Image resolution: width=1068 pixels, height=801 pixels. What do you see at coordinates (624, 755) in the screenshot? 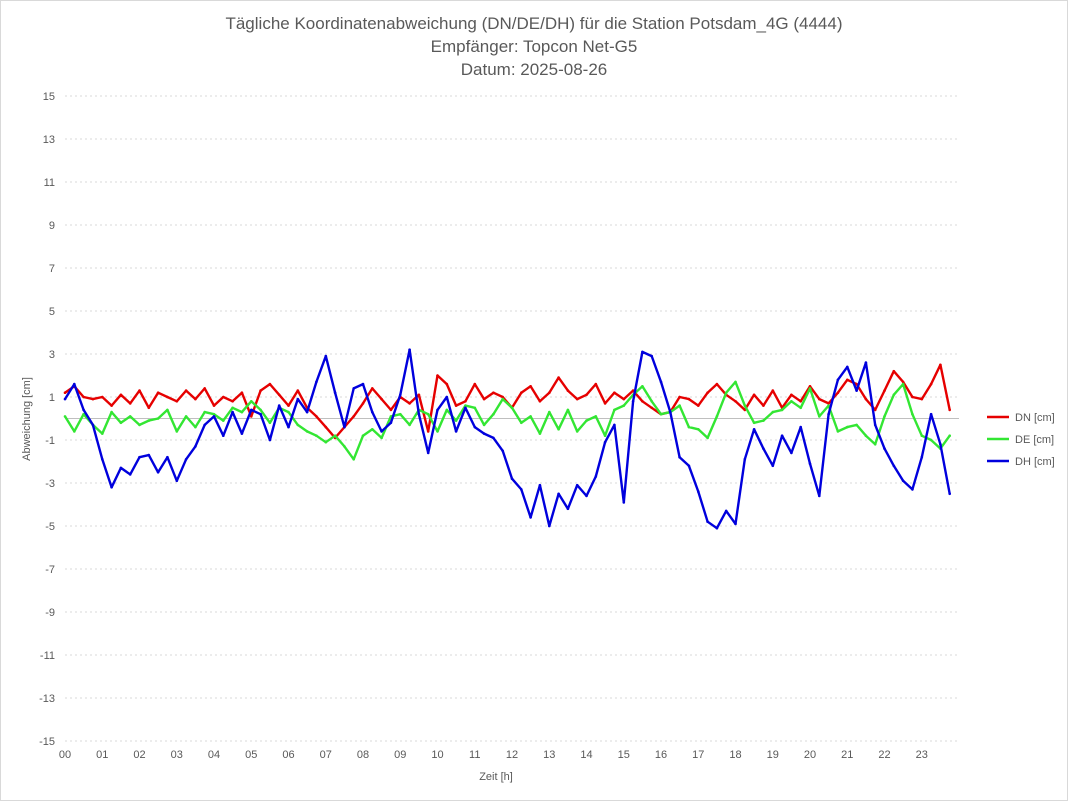
I see `x-tick-label: 15` at bounding box center [624, 755].